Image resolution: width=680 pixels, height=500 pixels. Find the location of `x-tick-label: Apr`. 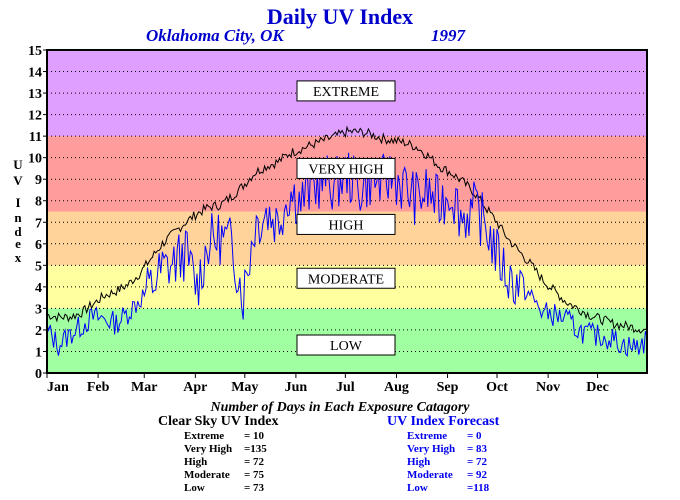

x-tick-label: Apr is located at coordinates (195, 387).